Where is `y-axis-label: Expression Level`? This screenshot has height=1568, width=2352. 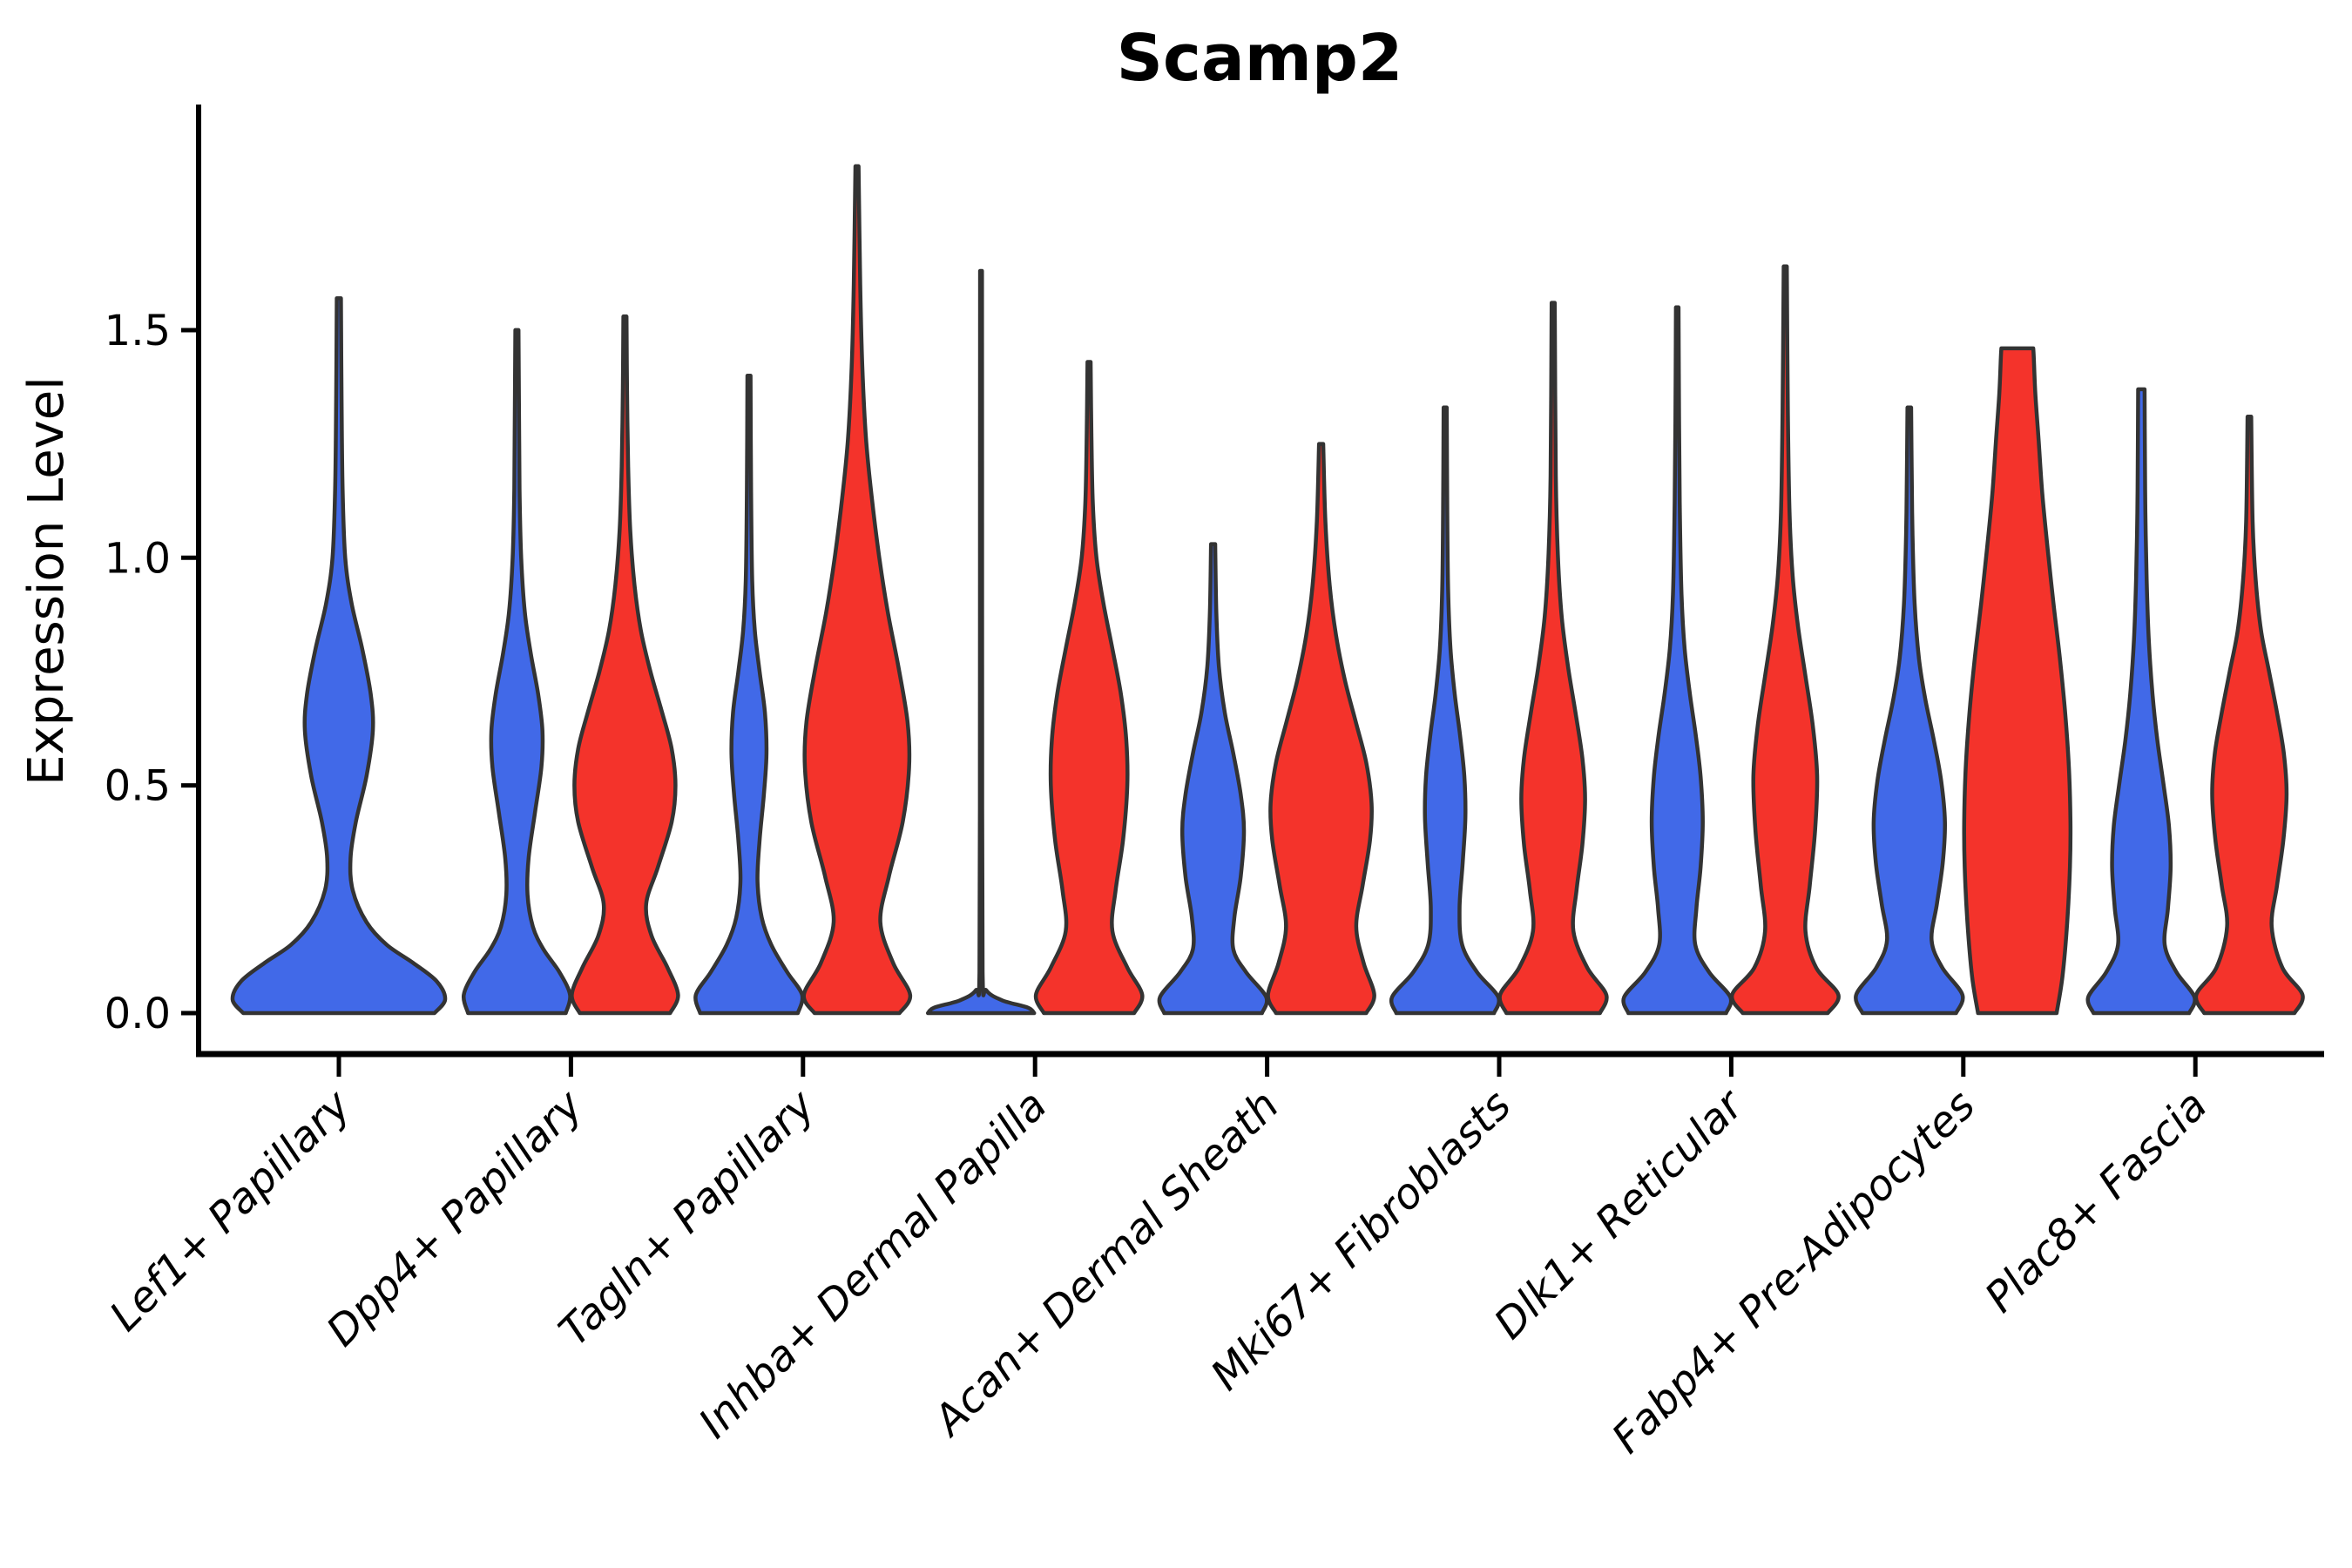
y-axis-label: Expression Level is located at coordinates (46, 581).